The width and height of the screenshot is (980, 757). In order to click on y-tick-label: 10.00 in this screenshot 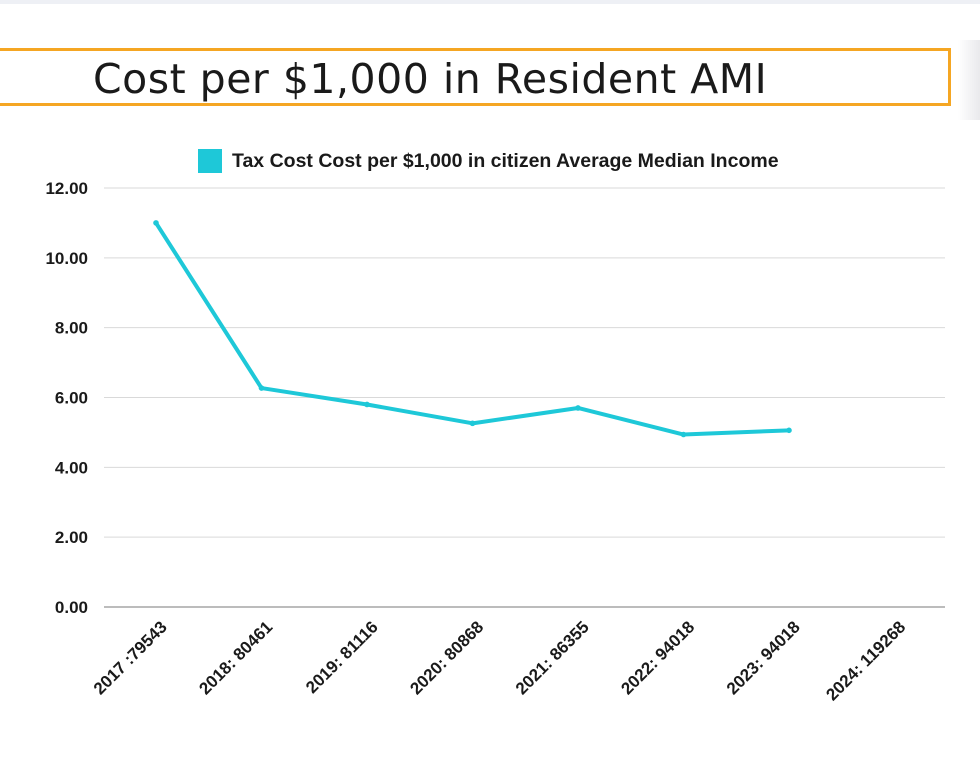, I will do `click(66, 258)`.